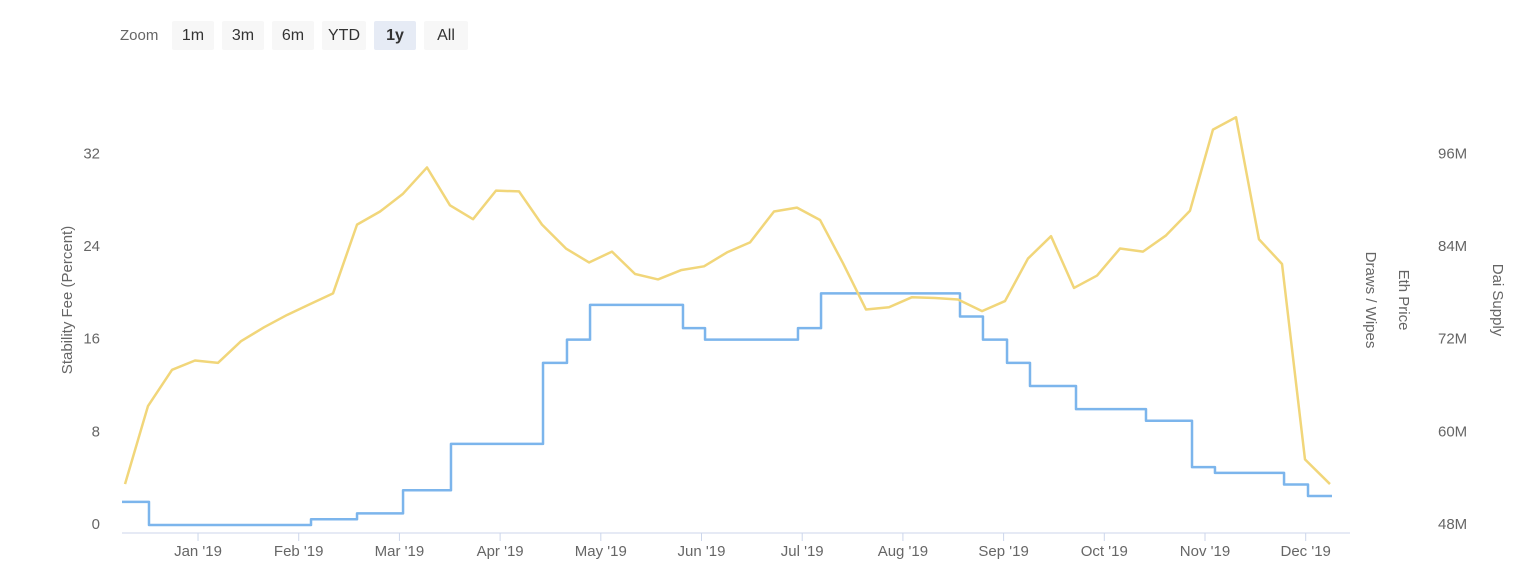 The width and height of the screenshot is (1536, 567). I want to click on y-tick-label: 24, so click(91, 246).